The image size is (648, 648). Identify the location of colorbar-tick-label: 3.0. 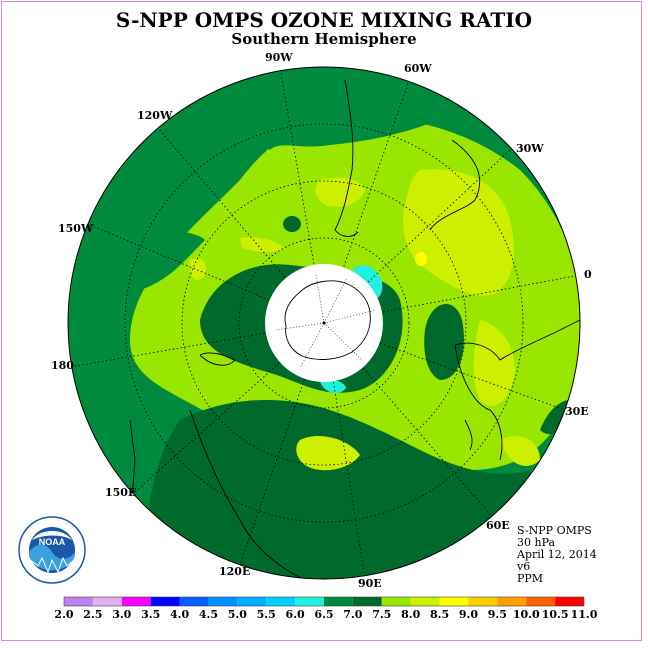
(122, 614).